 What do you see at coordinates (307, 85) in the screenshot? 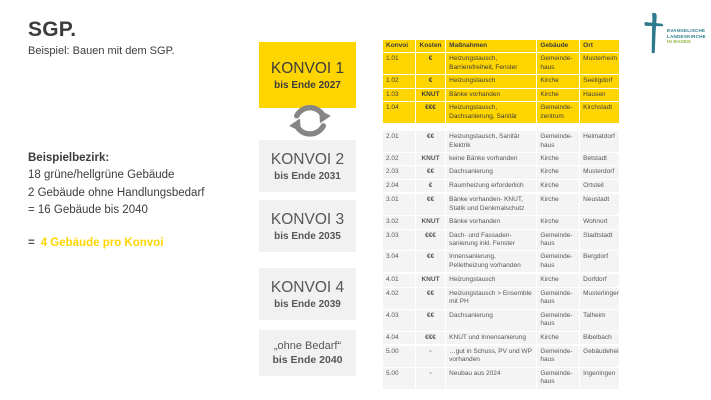
I see `konvoi-1-deadline: bis Ende 2027` at bounding box center [307, 85].